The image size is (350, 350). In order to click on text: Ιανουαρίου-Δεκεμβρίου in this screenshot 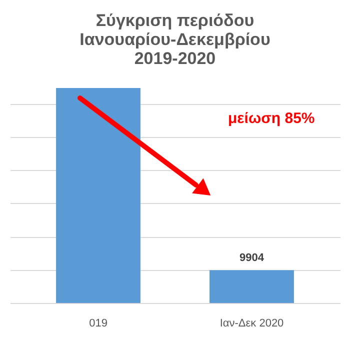, I will do `click(175, 39)`.